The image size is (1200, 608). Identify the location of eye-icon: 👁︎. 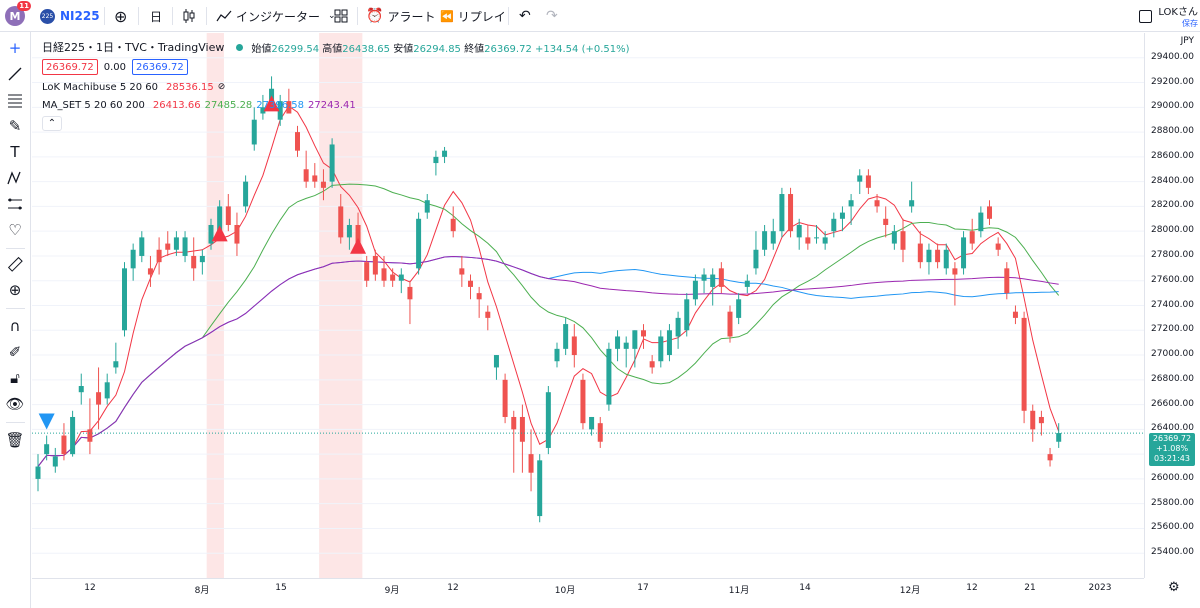
(15, 404).